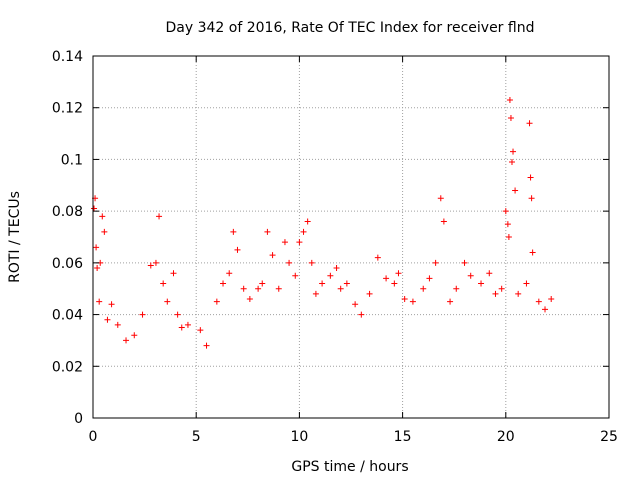 This screenshot has width=640, height=480. Describe the element at coordinates (93, 437) in the screenshot. I see `x-tick-label: 0` at that location.